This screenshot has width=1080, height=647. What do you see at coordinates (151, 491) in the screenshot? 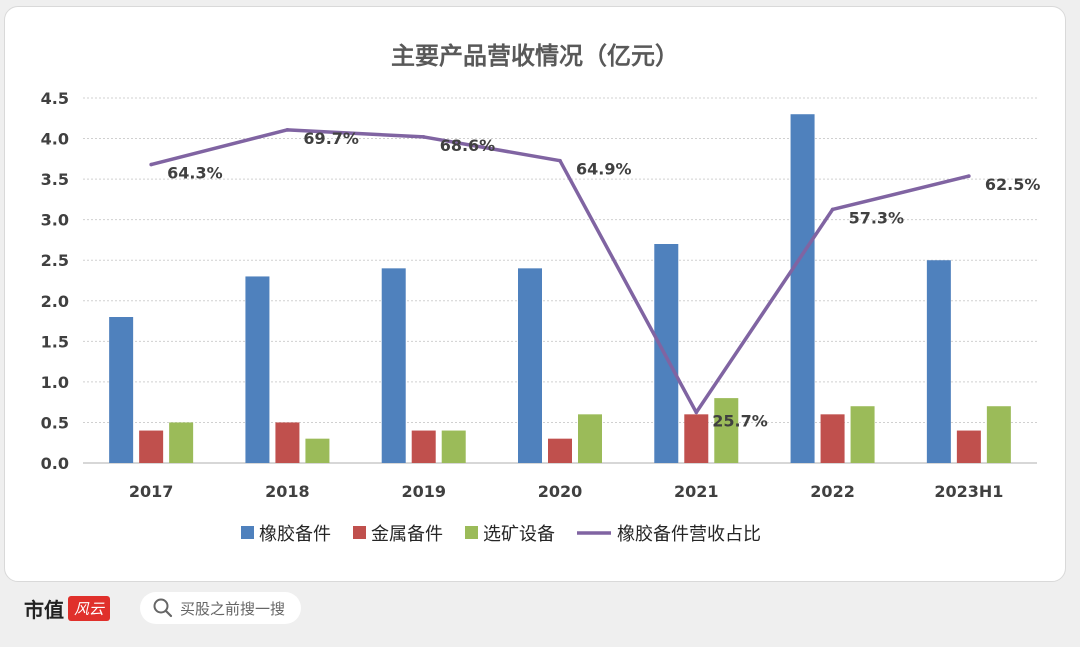
I see `x-tick-label: 2017` at bounding box center [151, 491].